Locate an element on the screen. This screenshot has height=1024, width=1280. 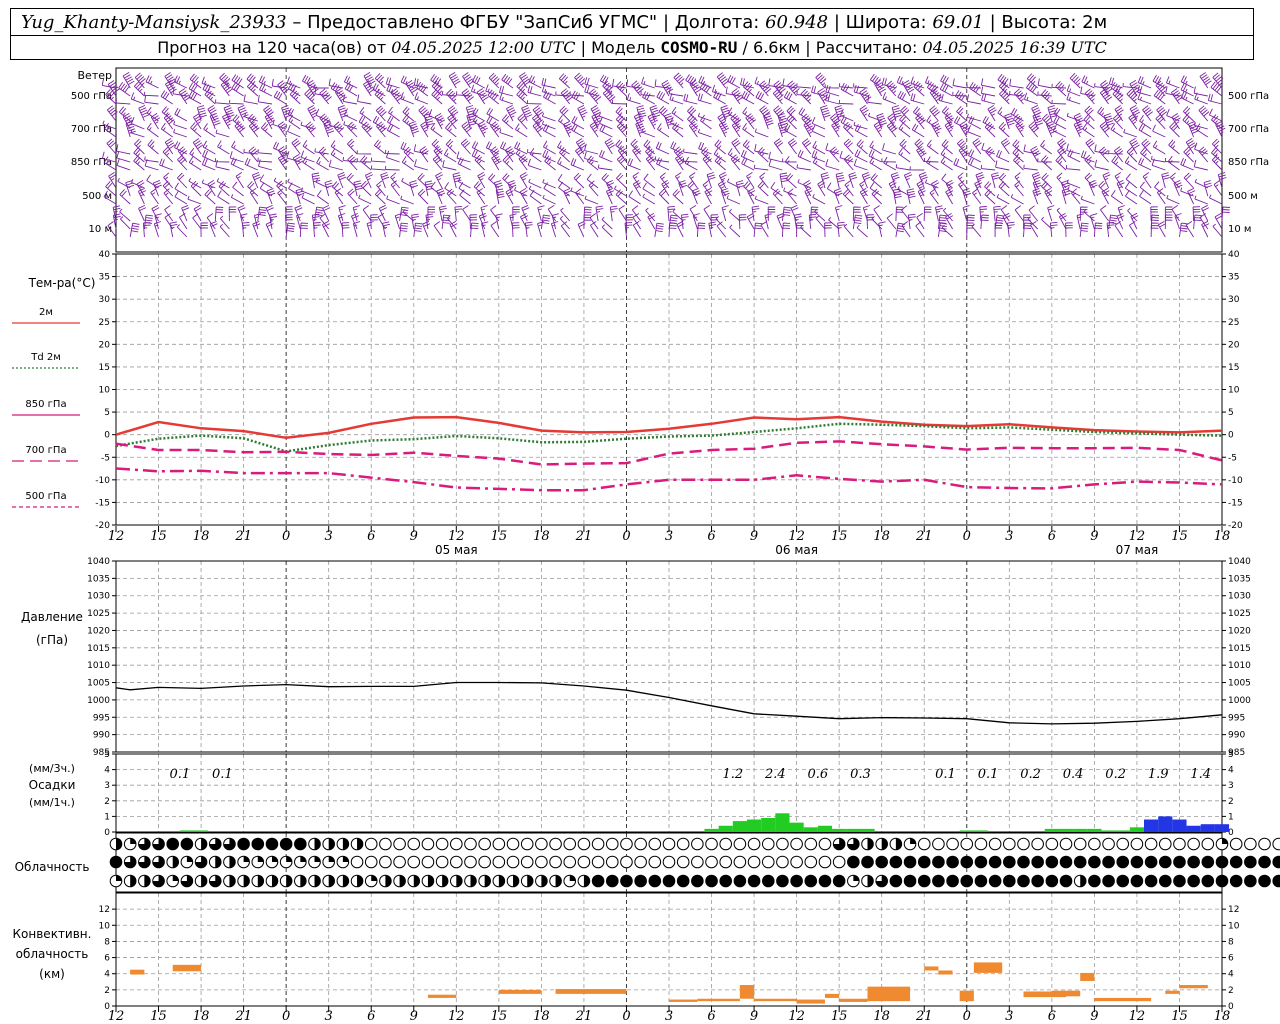
y-tick-label: 3 is located at coordinates (107, 786).